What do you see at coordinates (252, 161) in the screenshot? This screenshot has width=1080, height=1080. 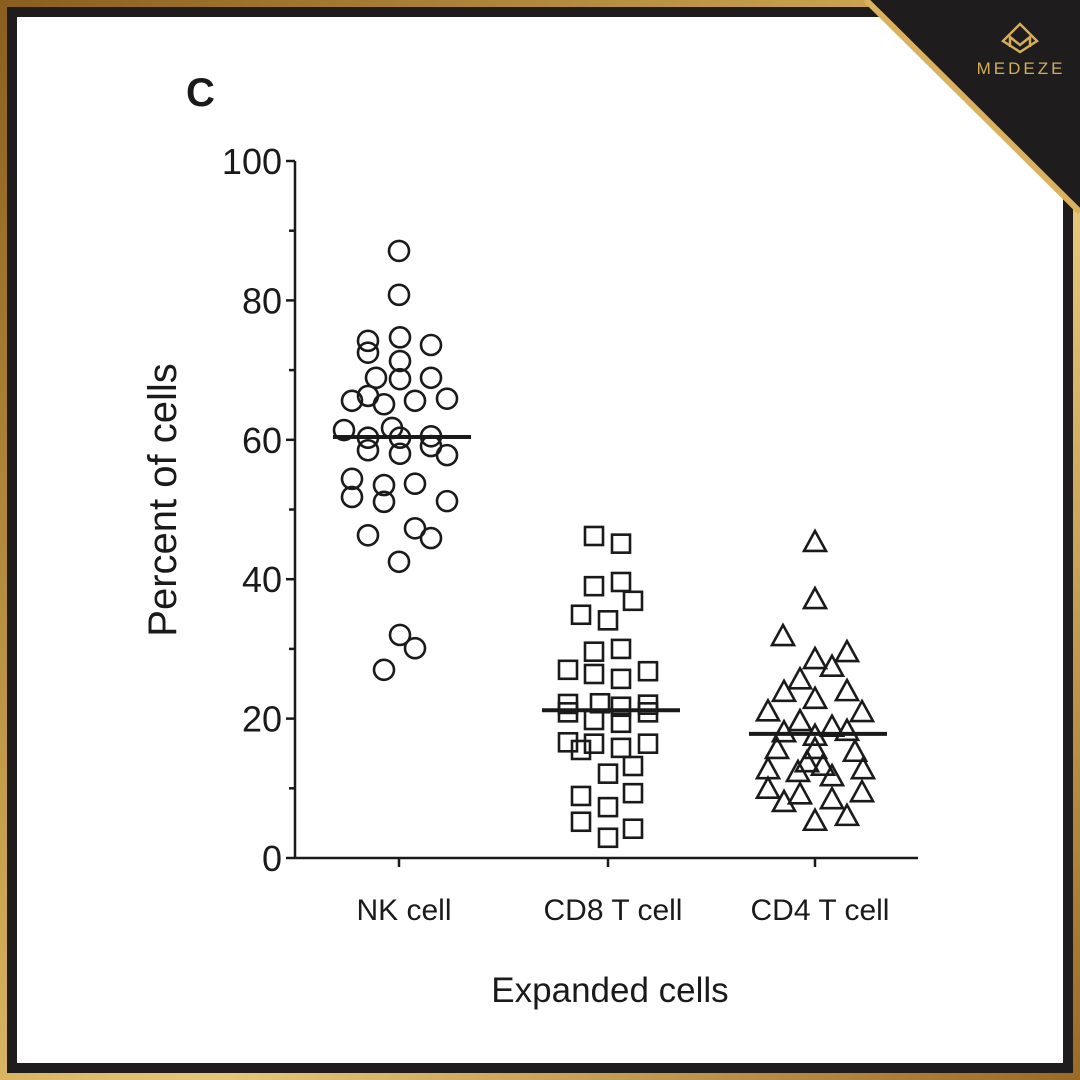 I see `y-tick-label: 100` at bounding box center [252, 161].